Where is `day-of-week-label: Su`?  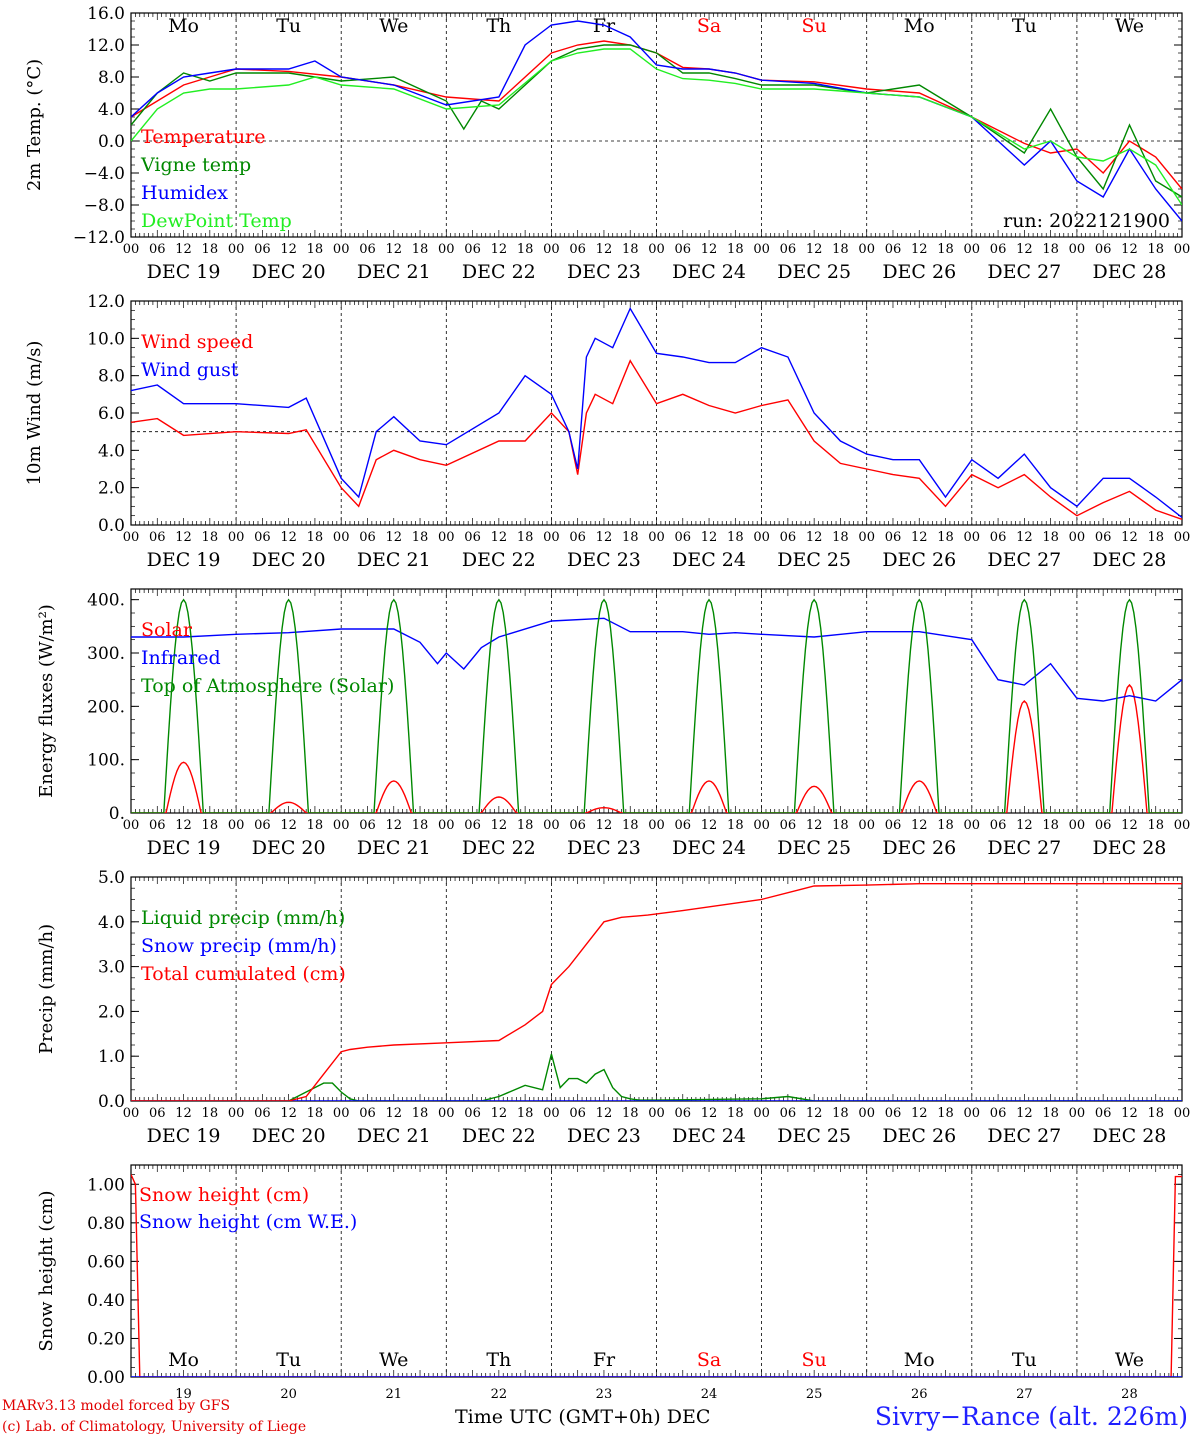 day-of-week-label: Su is located at coordinates (814, 1360).